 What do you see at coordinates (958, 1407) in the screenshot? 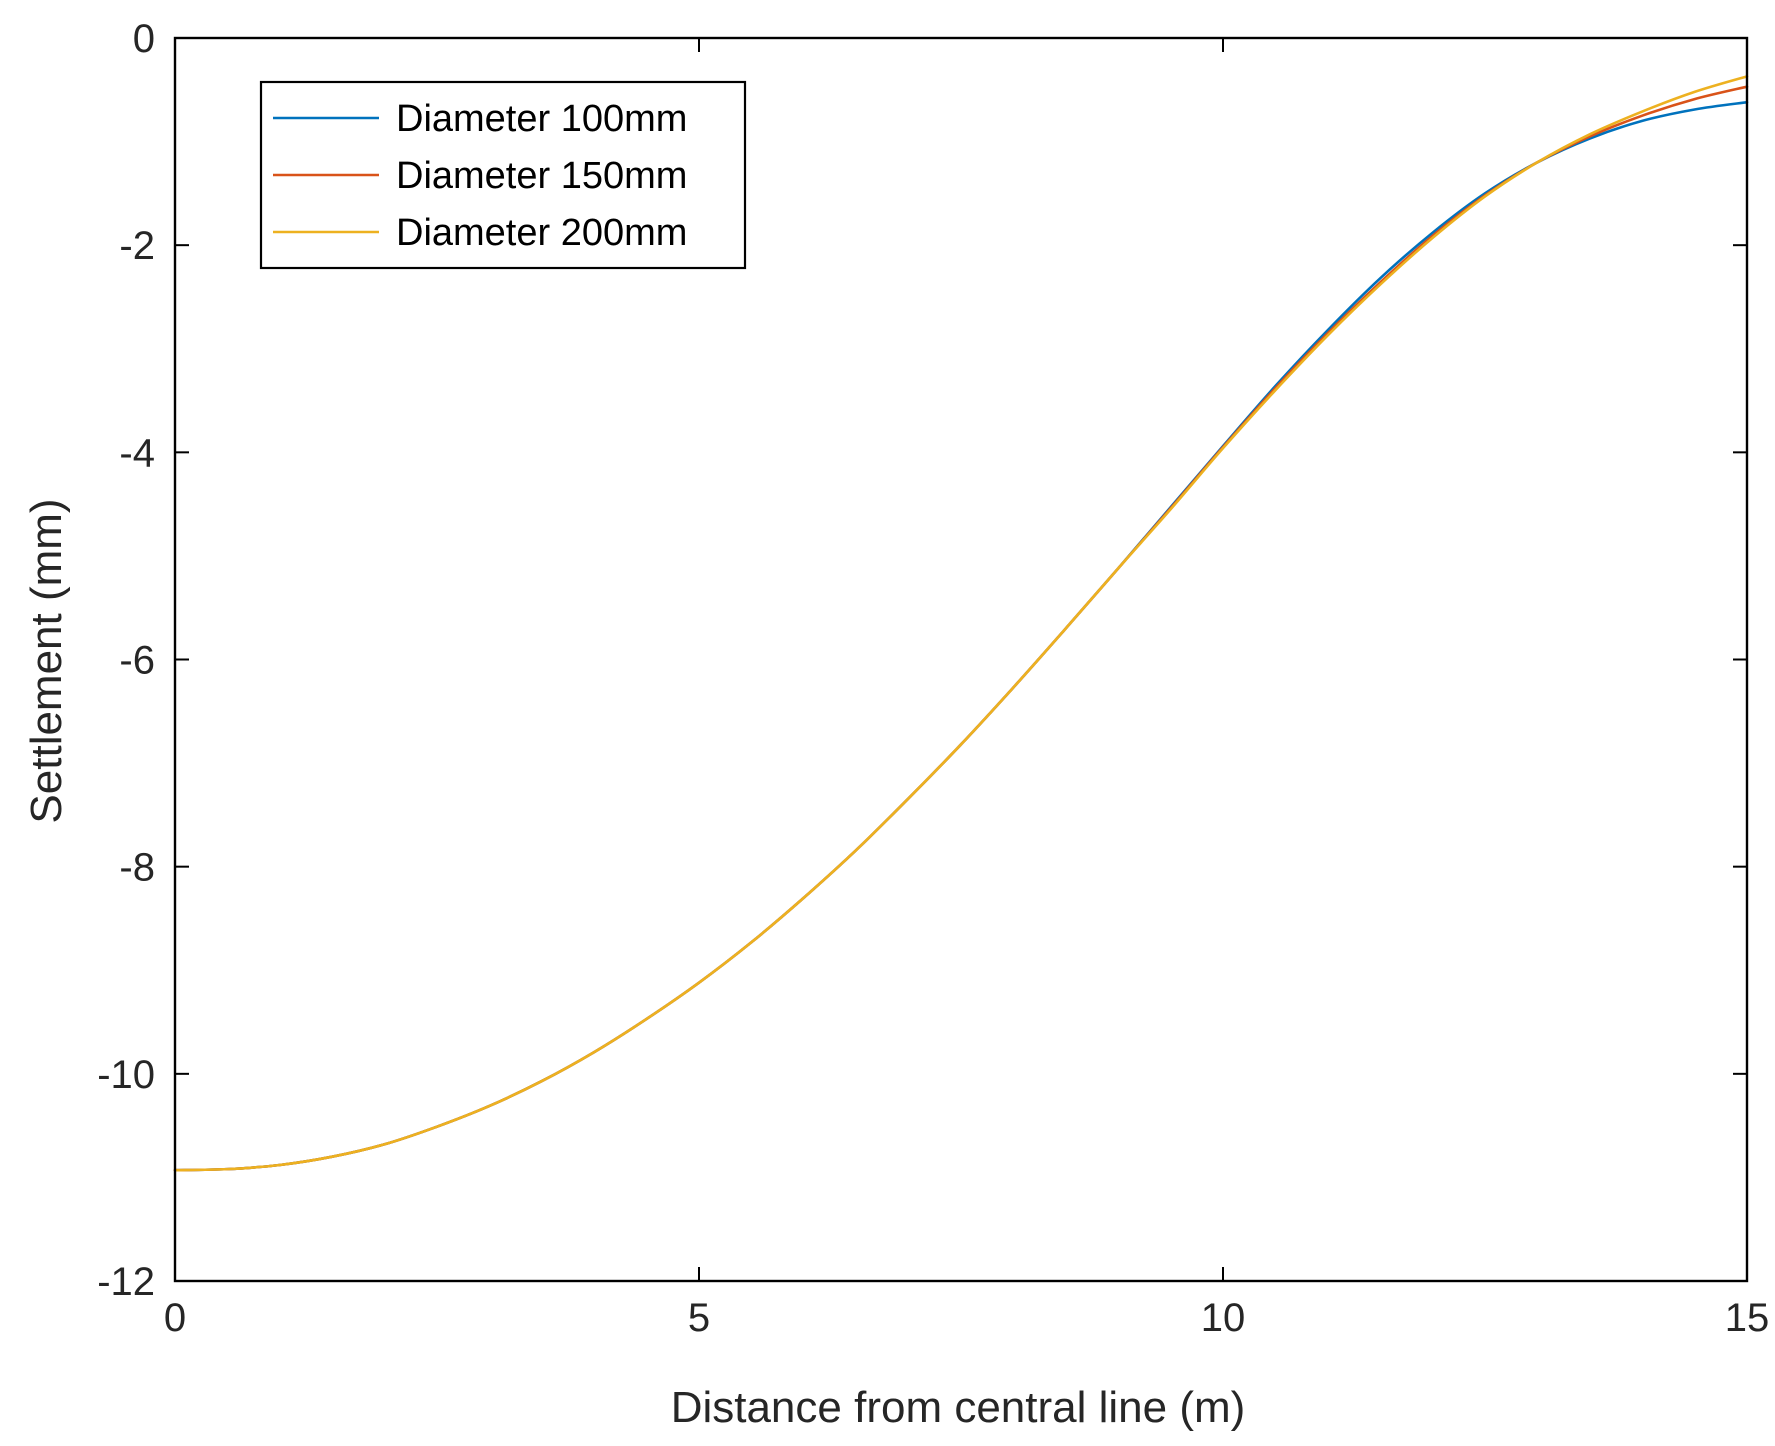
I see `x-axis-title: Distance from central line (m)` at bounding box center [958, 1407].